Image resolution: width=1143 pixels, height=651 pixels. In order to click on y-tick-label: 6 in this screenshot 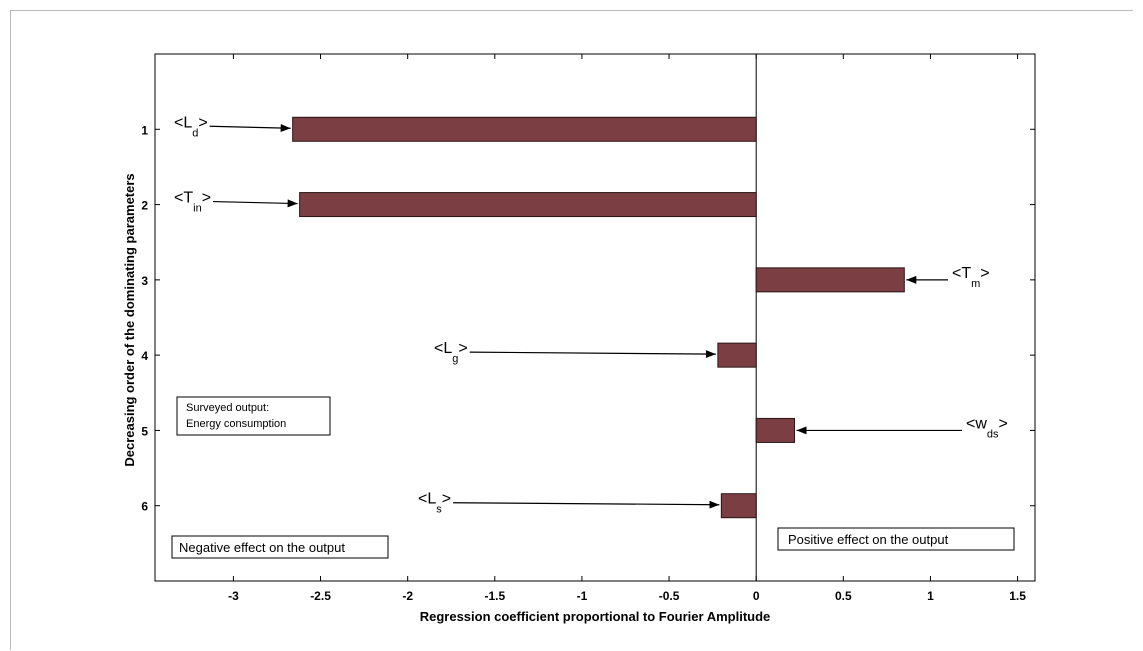, I will do `click(144, 507)`.